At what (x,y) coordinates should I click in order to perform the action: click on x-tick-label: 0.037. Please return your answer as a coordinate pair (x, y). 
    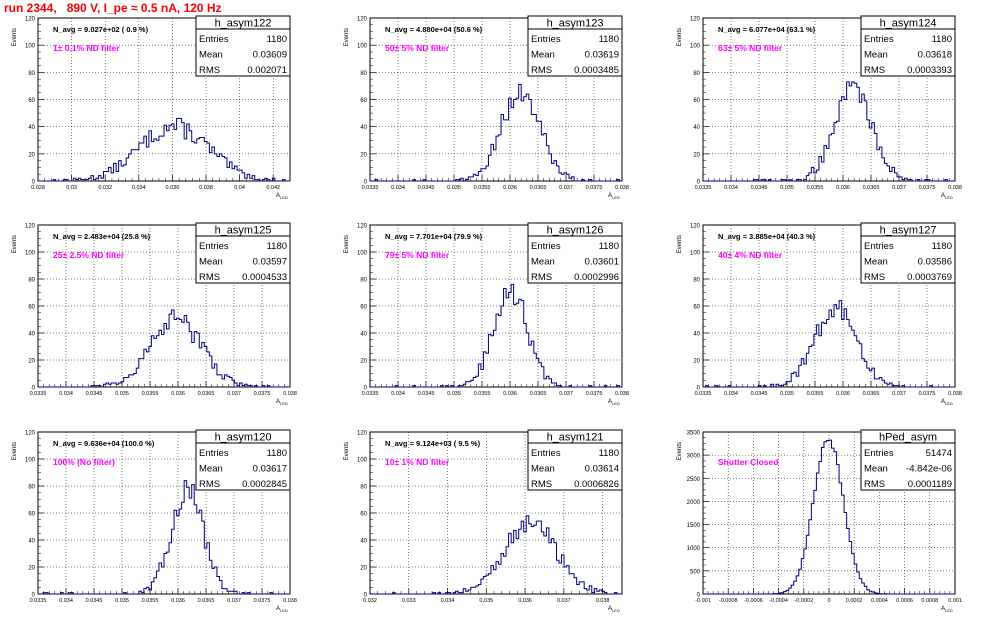
    Looking at the image, I should click on (899, 188).